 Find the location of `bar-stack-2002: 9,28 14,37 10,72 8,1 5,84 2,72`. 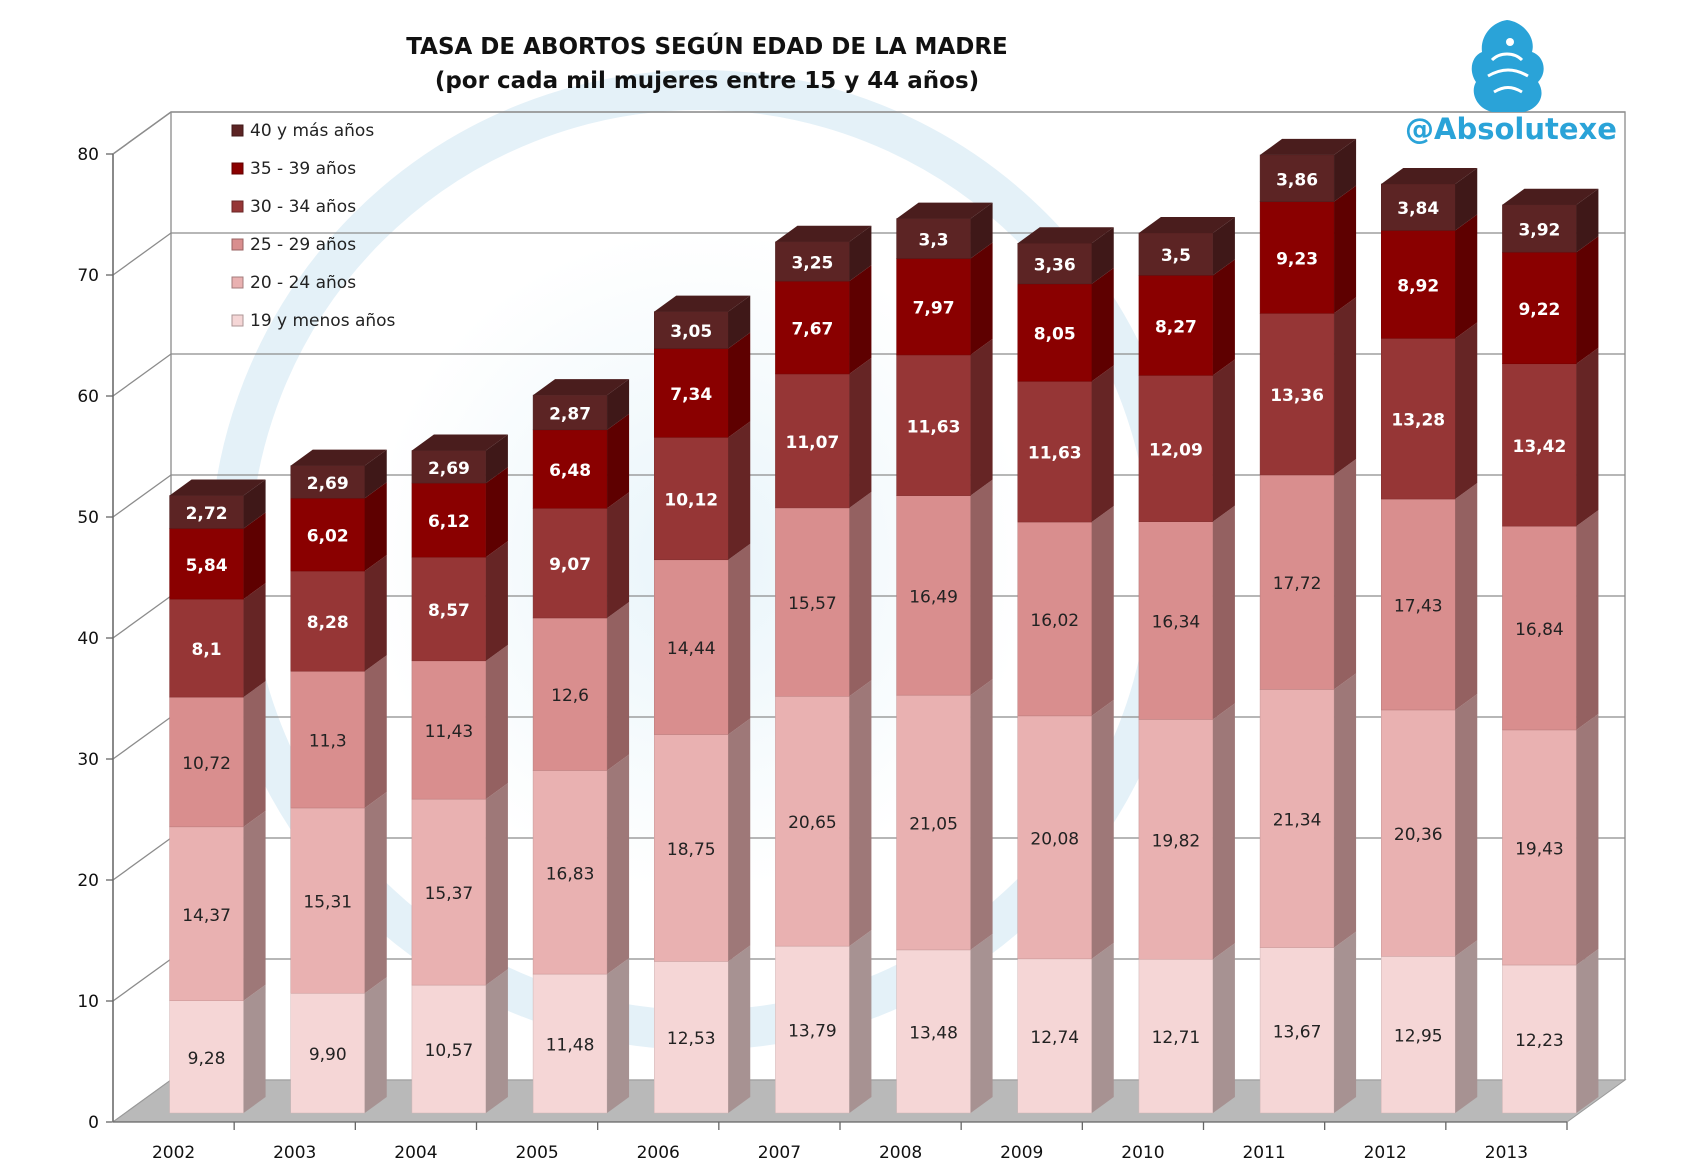

bar-stack-2002: 9,28 14,37 10,72 8,1 5,84 2,72 is located at coordinates (217, 796).